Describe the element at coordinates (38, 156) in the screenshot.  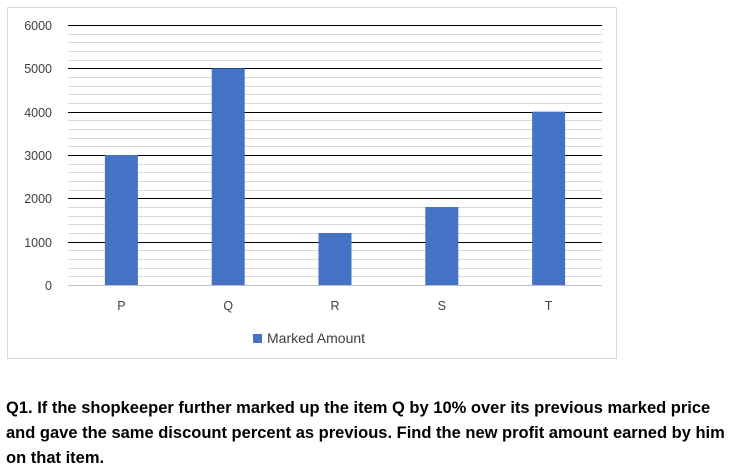
I see `y-tick-label: 3000` at that location.